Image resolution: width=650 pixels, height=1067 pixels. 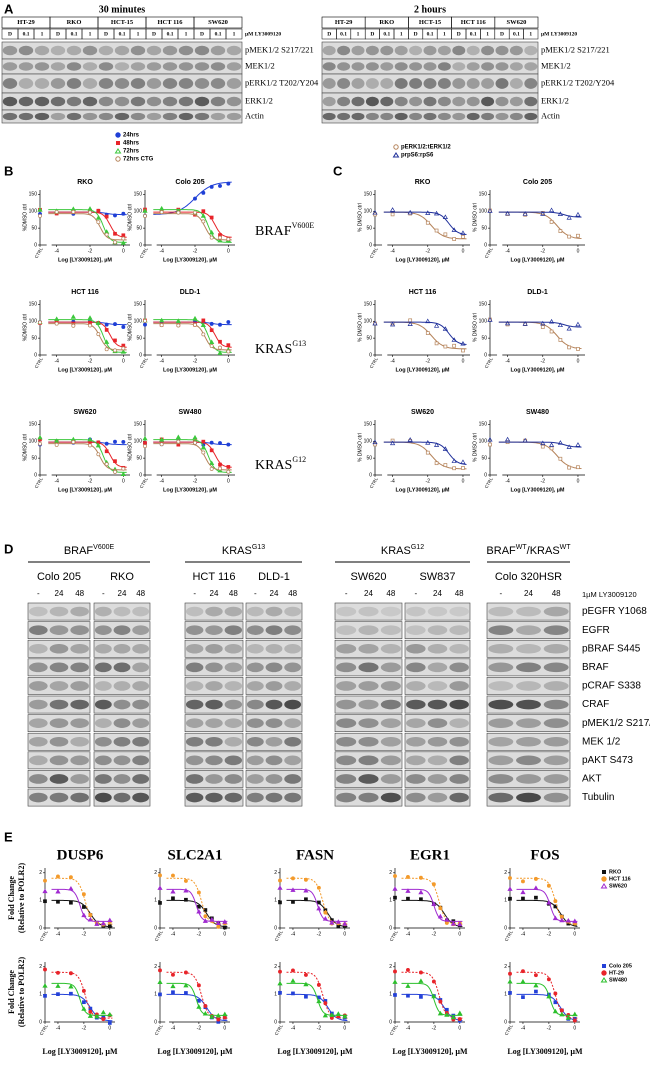 What do you see at coordinates (280, 348) in the screenshot?
I see `genotype-label: KRASG13` at bounding box center [280, 348].